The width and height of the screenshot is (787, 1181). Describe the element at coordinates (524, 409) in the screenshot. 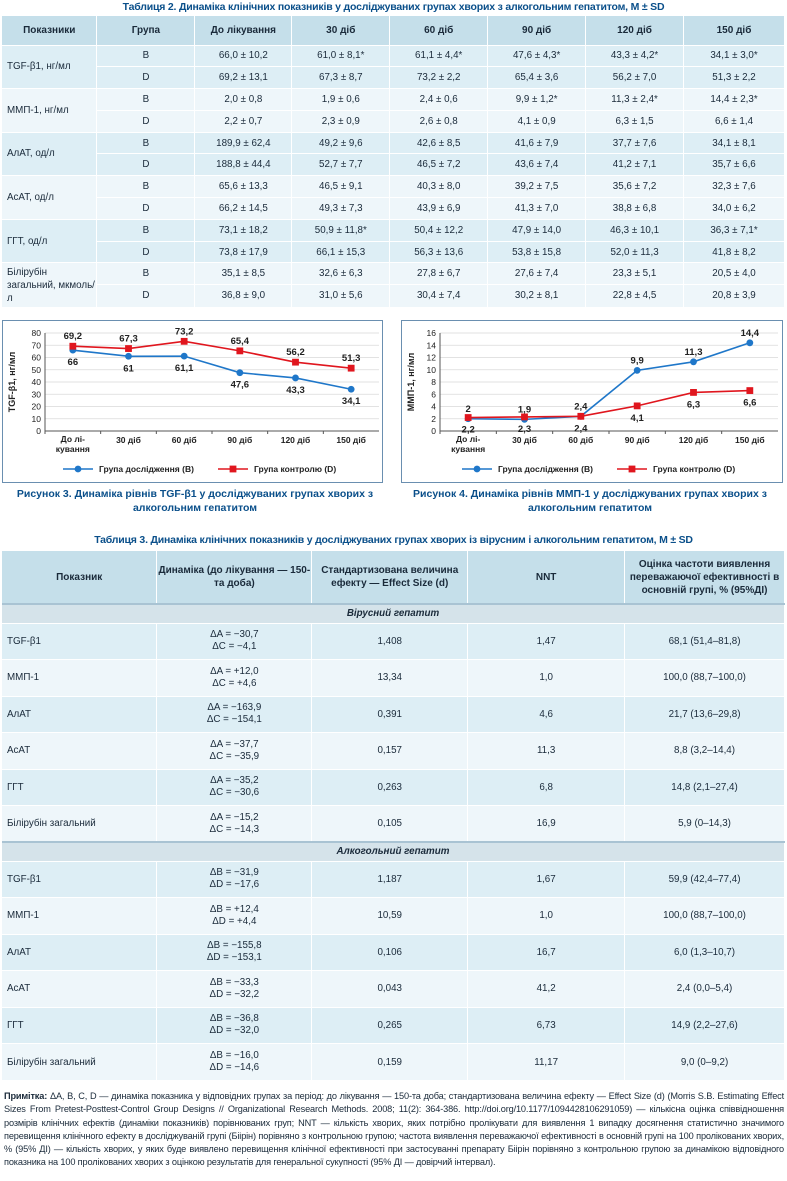

I see `data-label: 1,9` at that location.